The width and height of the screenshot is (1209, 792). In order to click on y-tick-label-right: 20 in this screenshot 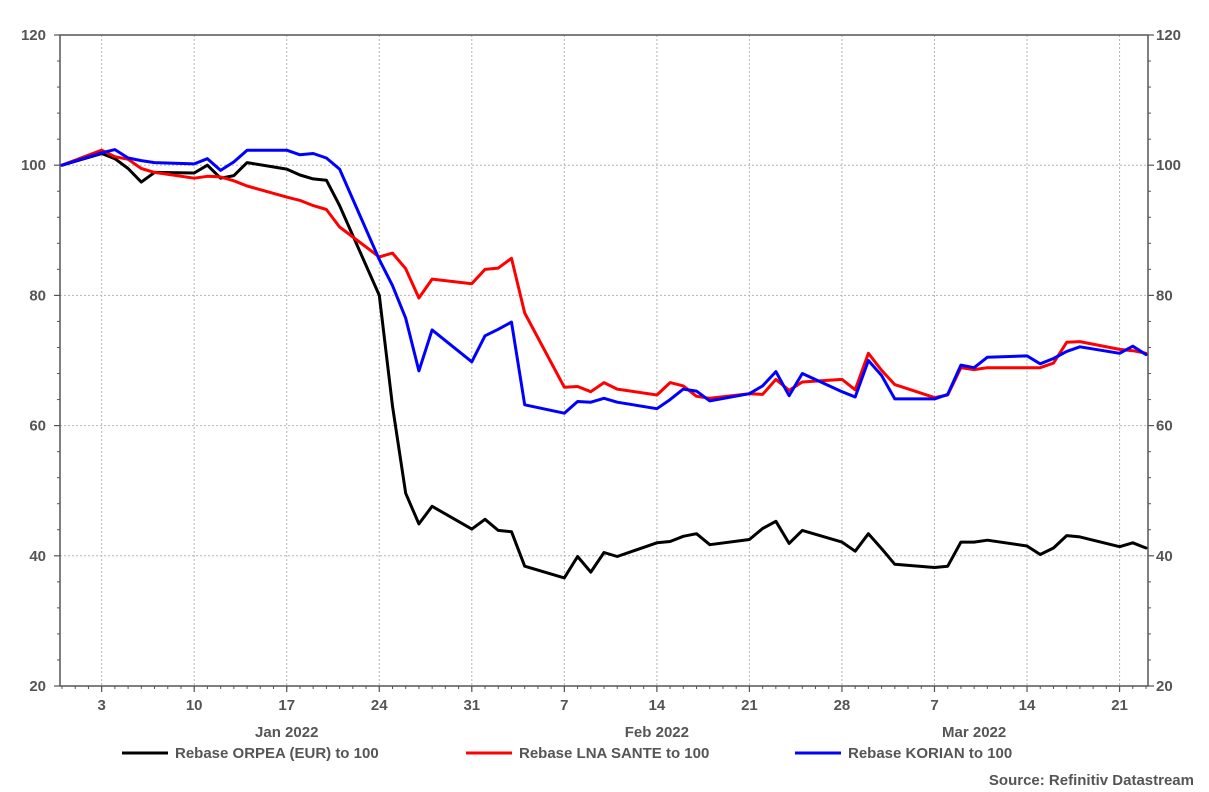, I will do `click(1164, 686)`.